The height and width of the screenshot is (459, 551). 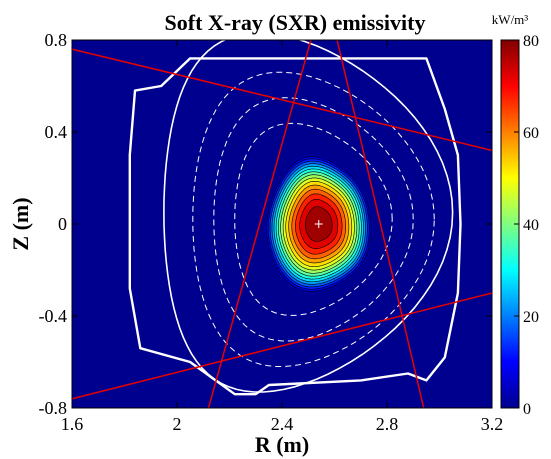 What do you see at coordinates (282, 444) in the screenshot?
I see `x-axis-label: R (m)` at bounding box center [282, 444].